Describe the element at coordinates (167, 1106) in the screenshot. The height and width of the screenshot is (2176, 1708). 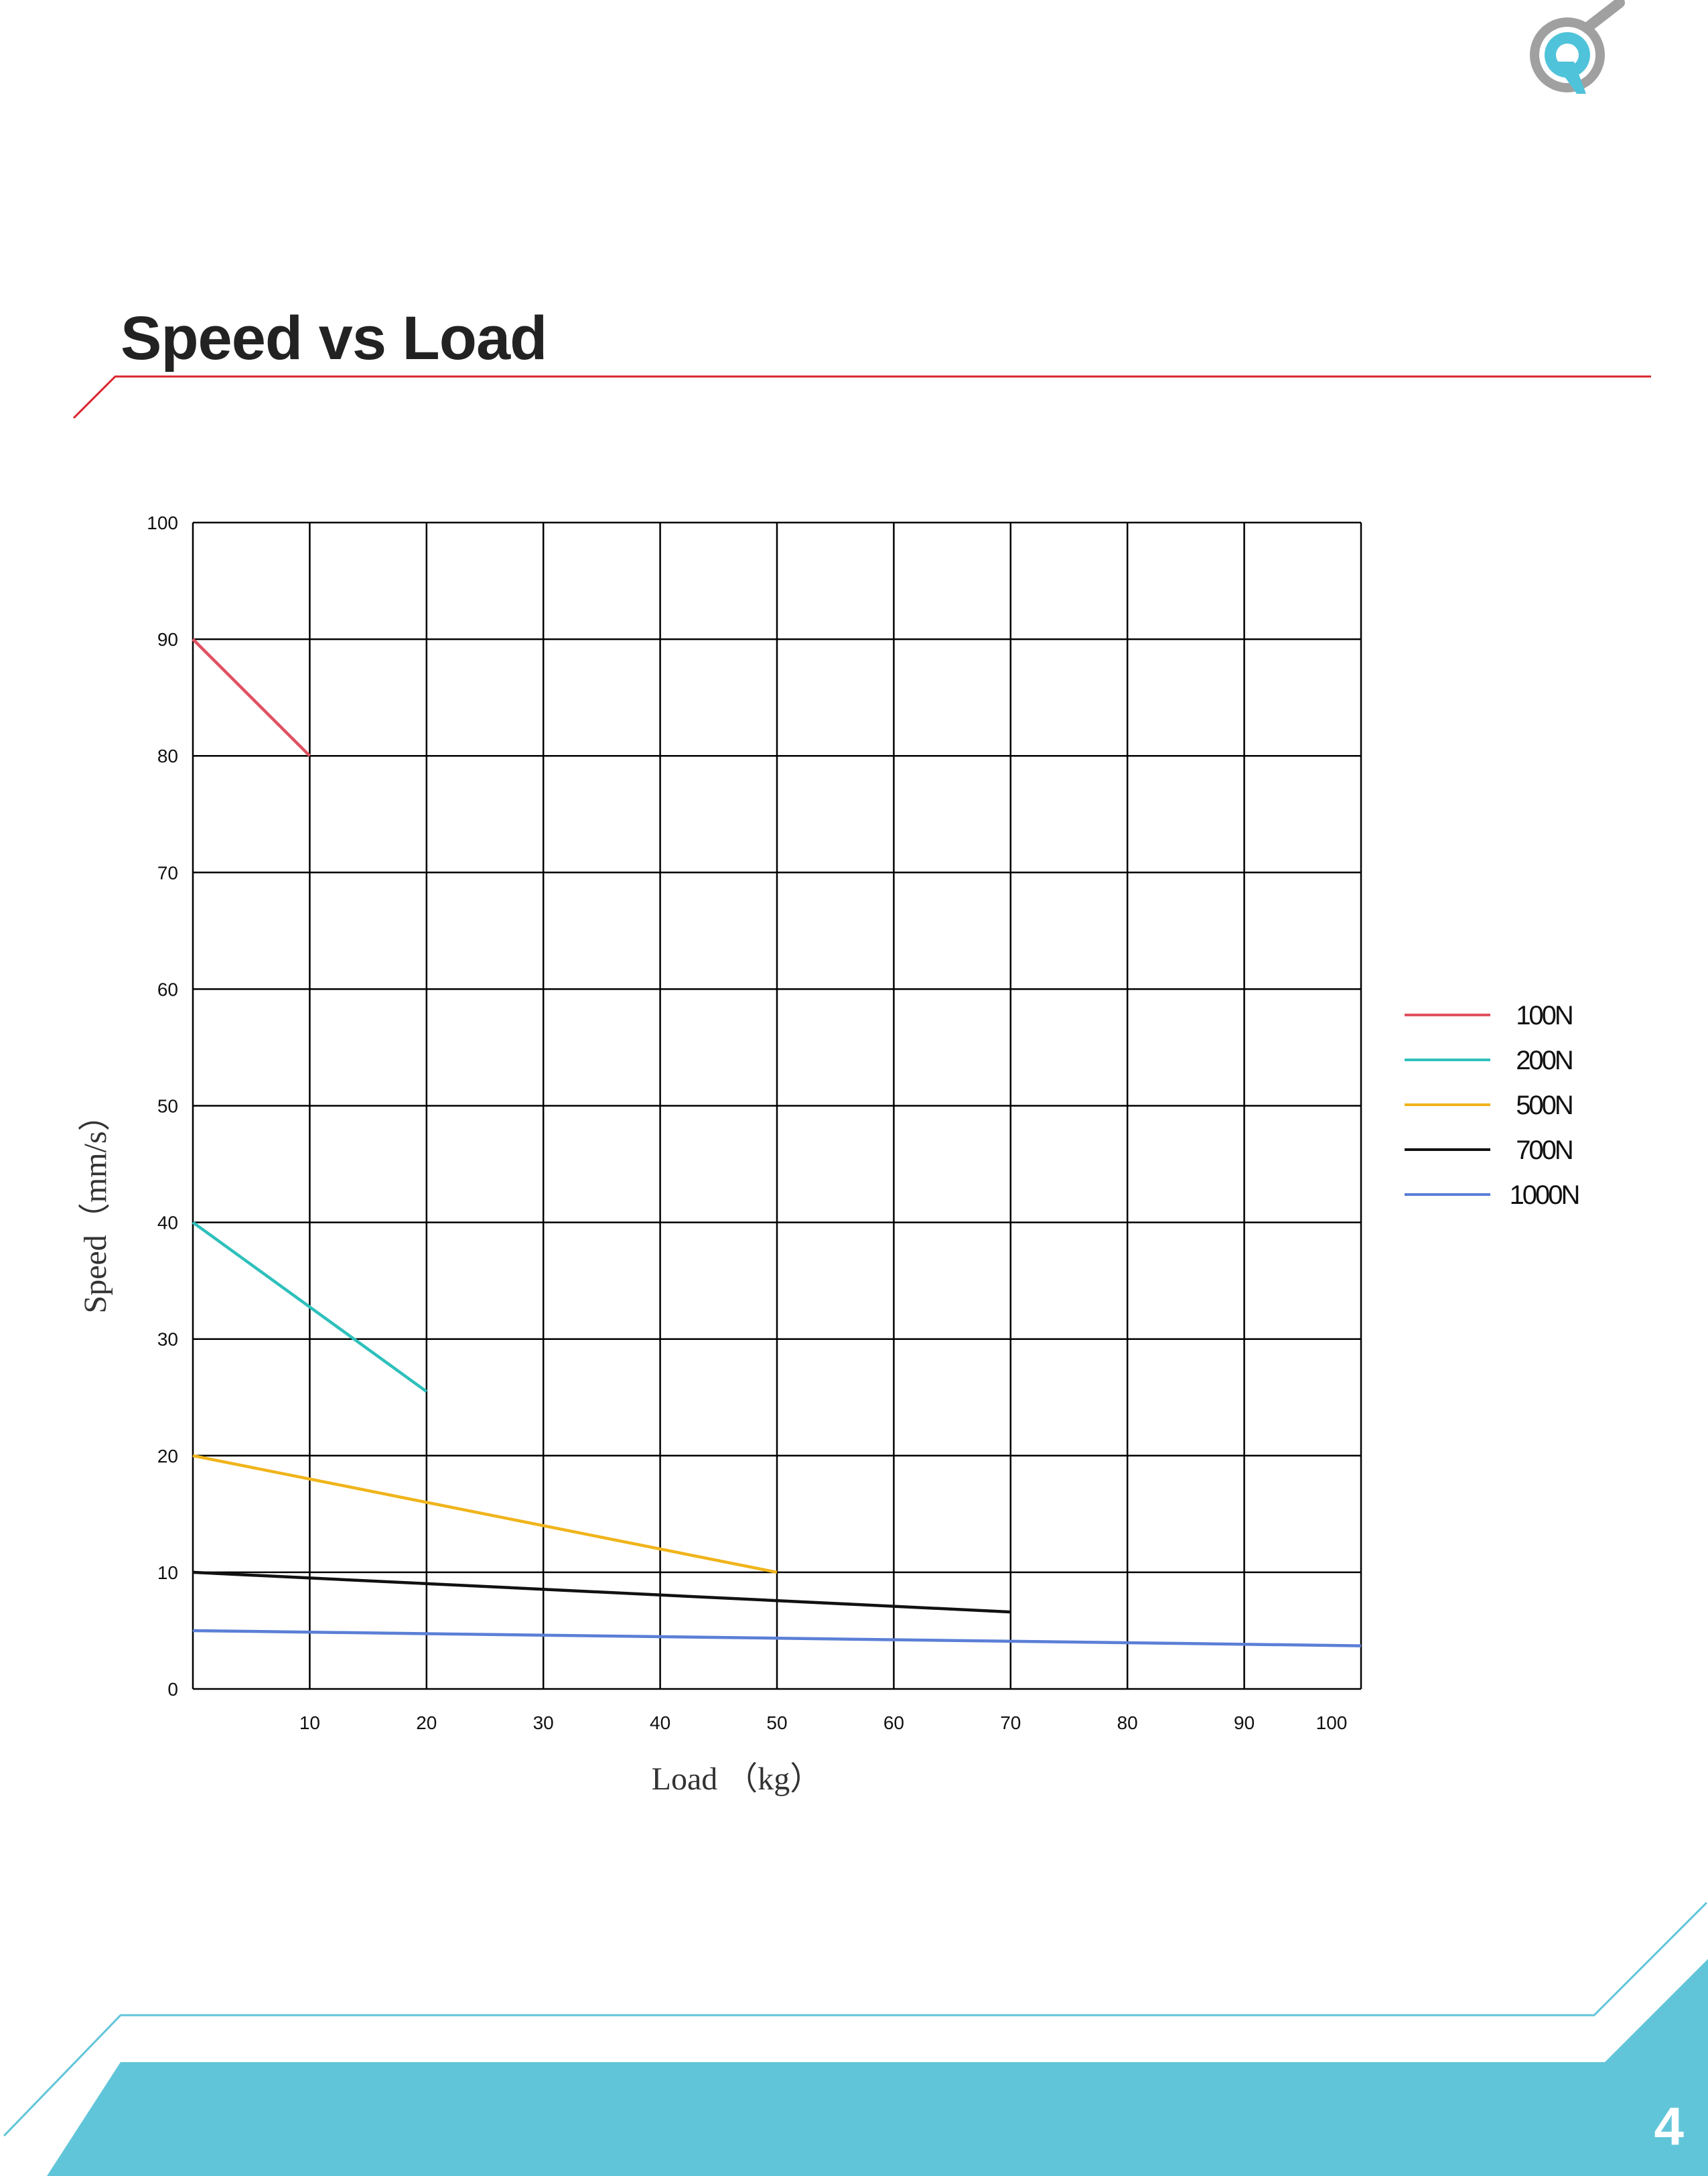
I see `y-tick-label: 50` at that location.